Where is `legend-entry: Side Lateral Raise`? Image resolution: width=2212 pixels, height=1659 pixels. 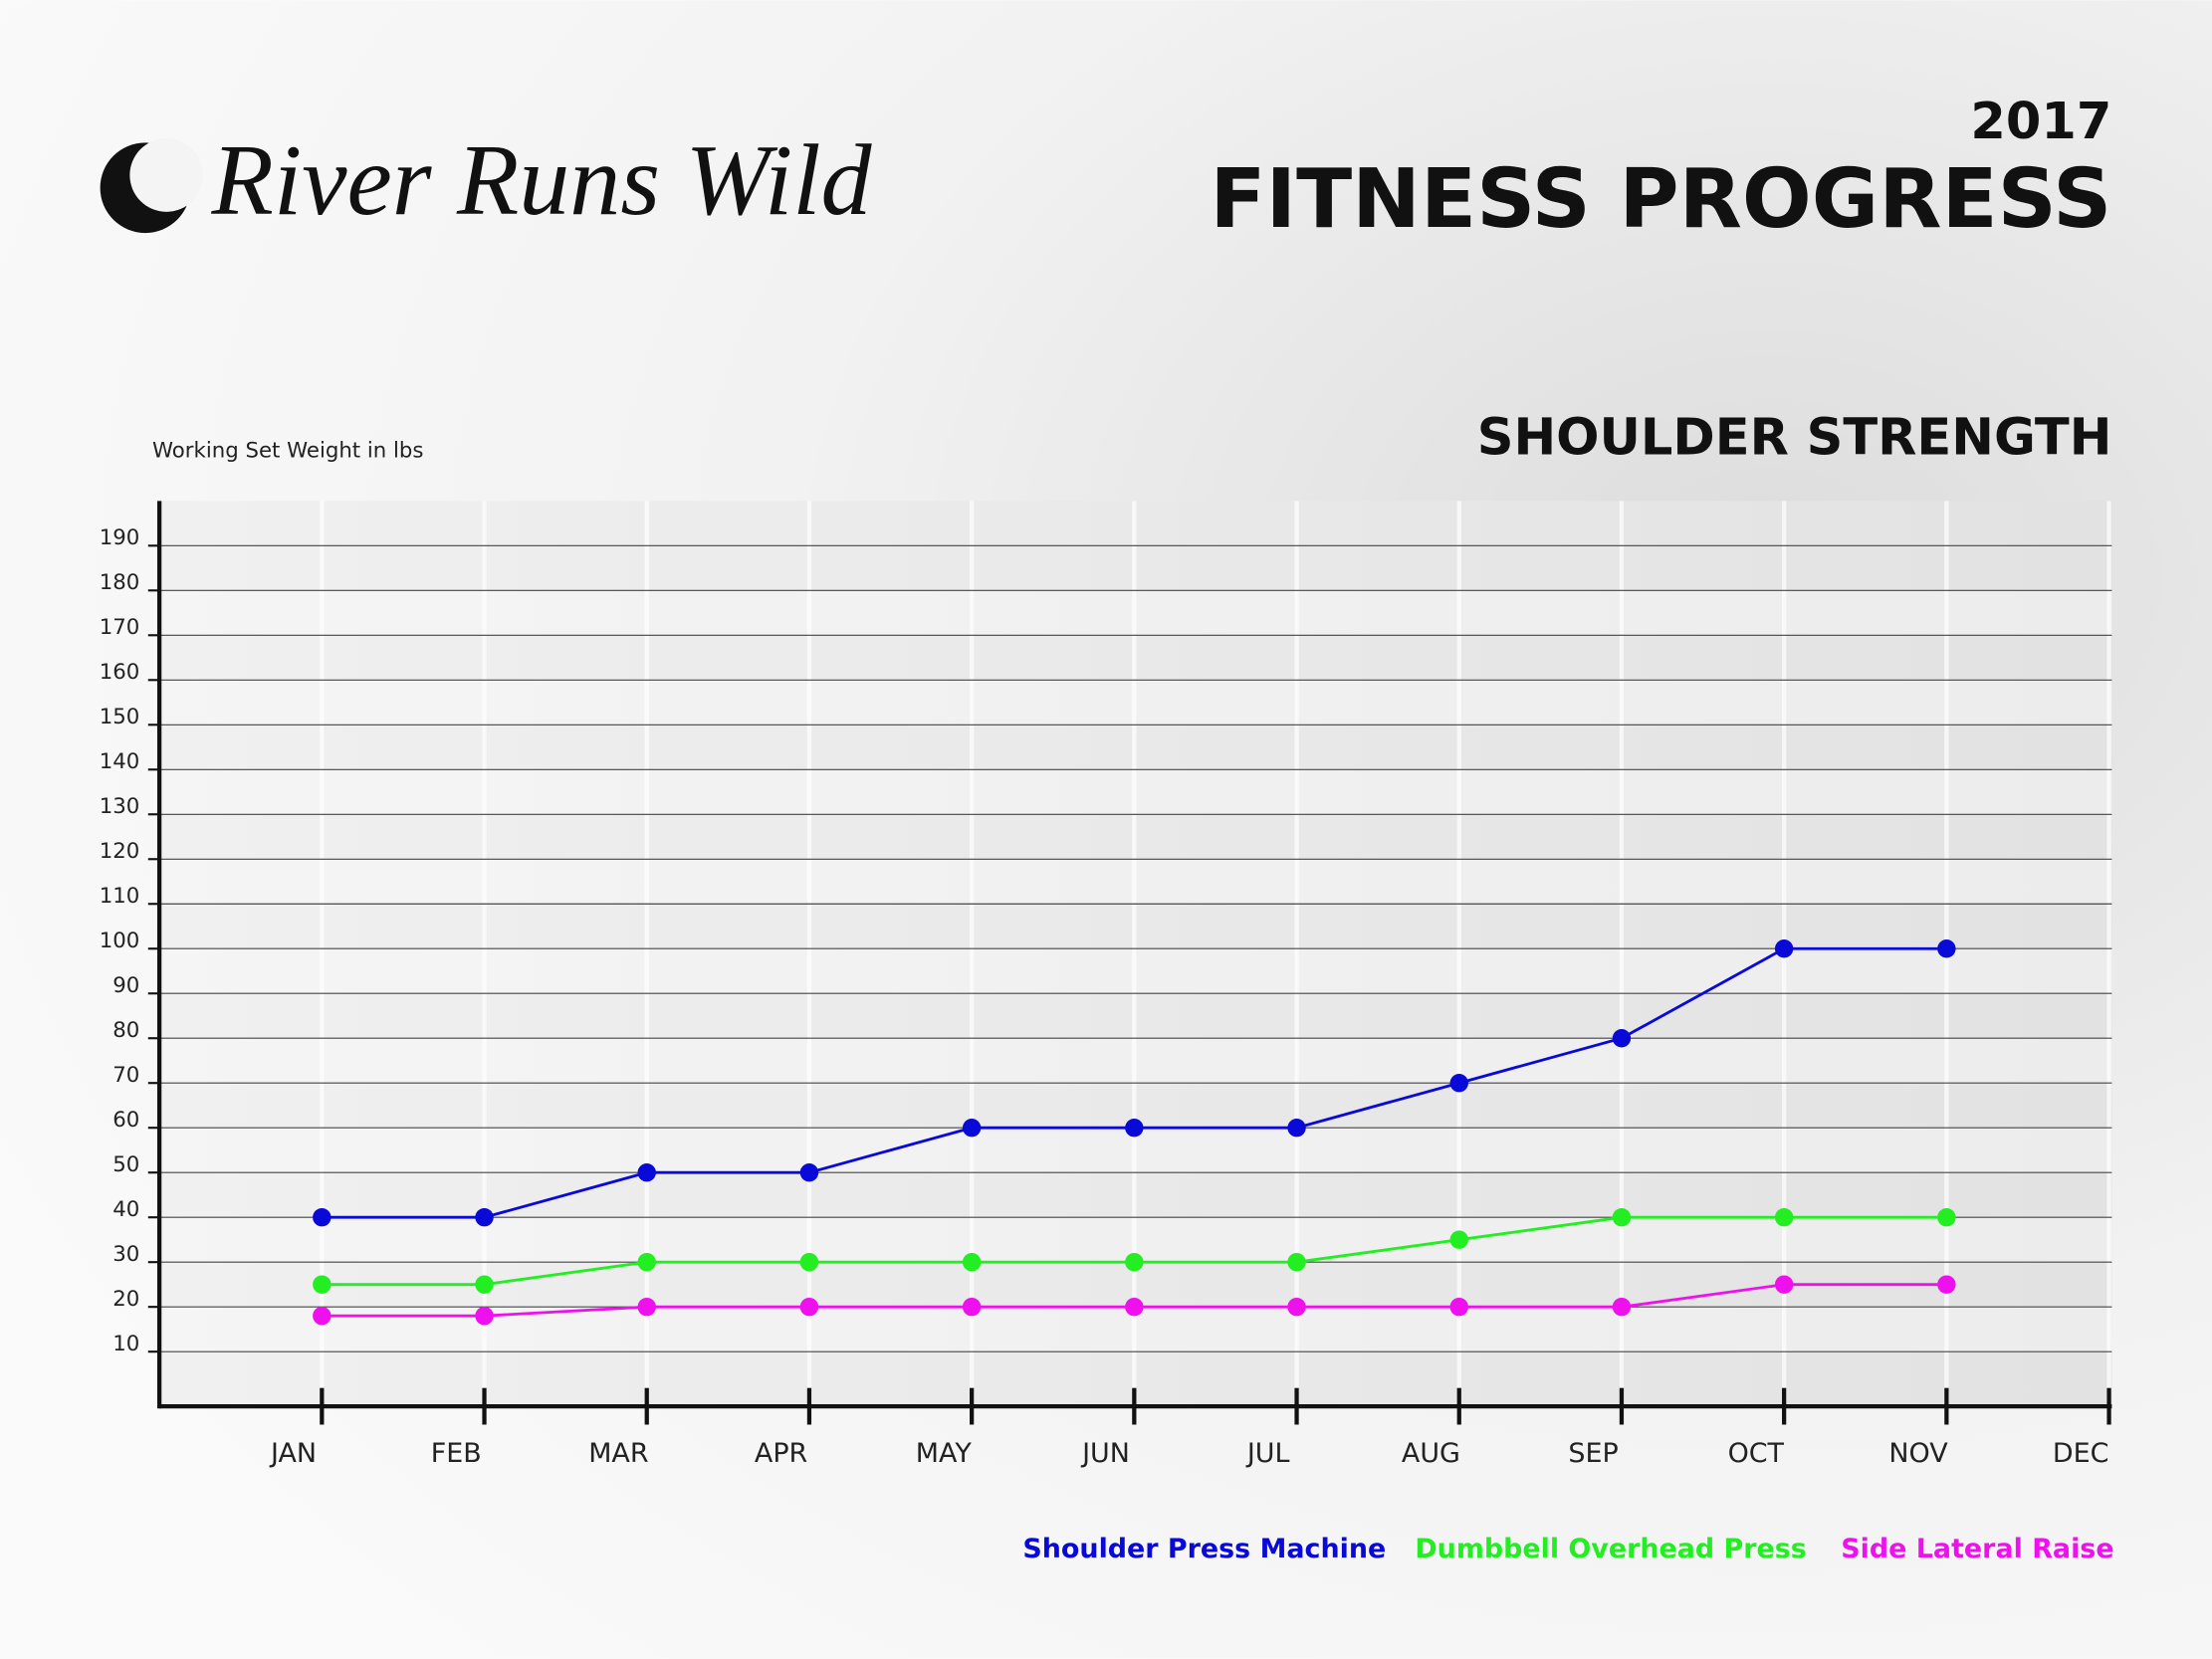
legend-entry: Side Lateral Raise is located at coordinates (1977, 1549).